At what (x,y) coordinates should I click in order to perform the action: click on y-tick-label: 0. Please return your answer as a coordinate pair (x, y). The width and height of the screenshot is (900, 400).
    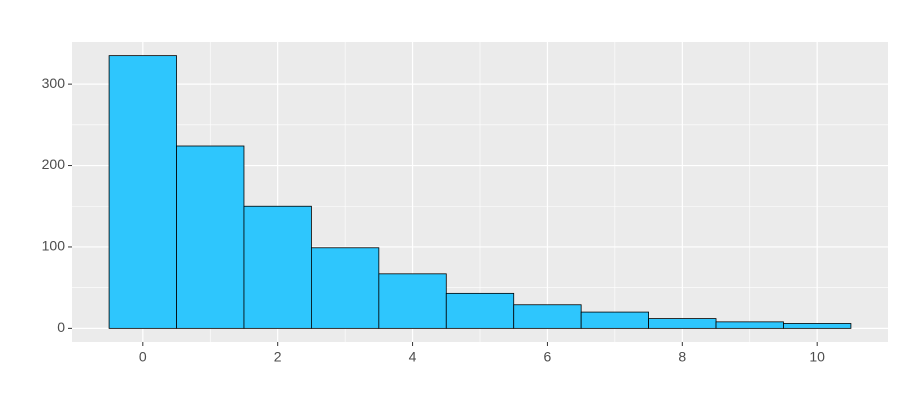
    Looking at the image, I should click on (61, 327).